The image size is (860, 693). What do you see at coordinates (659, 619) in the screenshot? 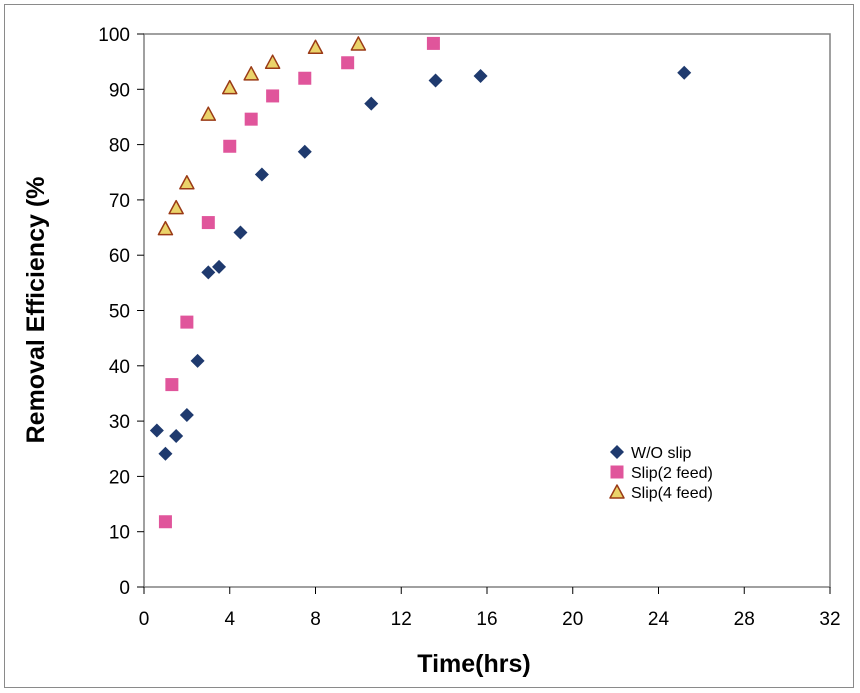
I see `x-tick-label: 24` at bounding box center [659, 619].